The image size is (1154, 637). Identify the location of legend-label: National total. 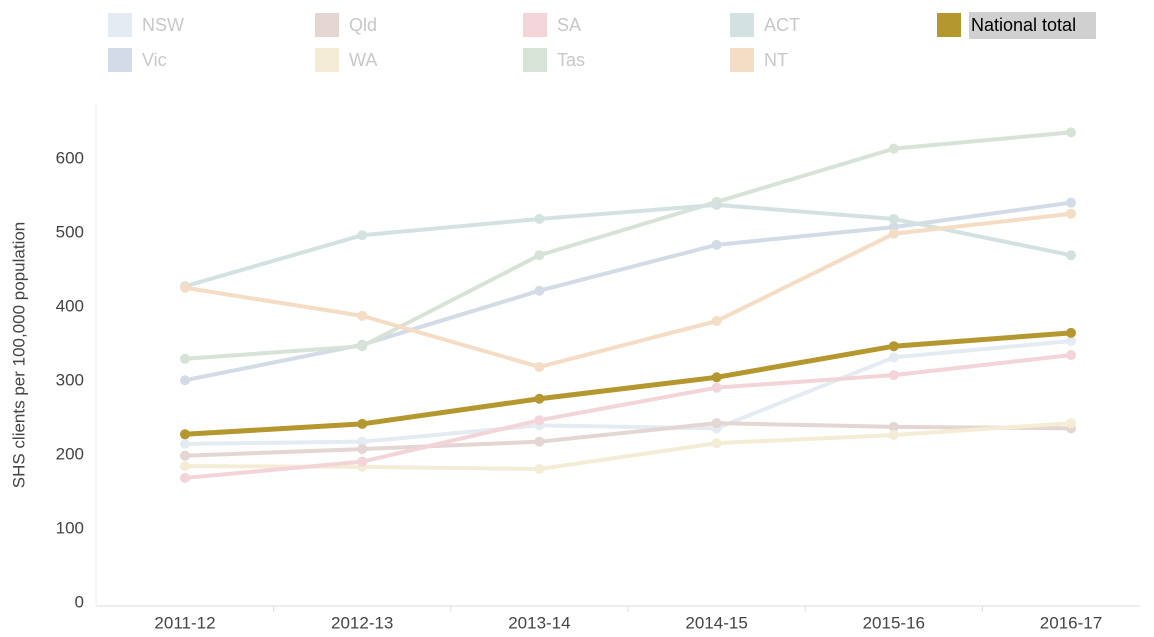
(1023, 25).